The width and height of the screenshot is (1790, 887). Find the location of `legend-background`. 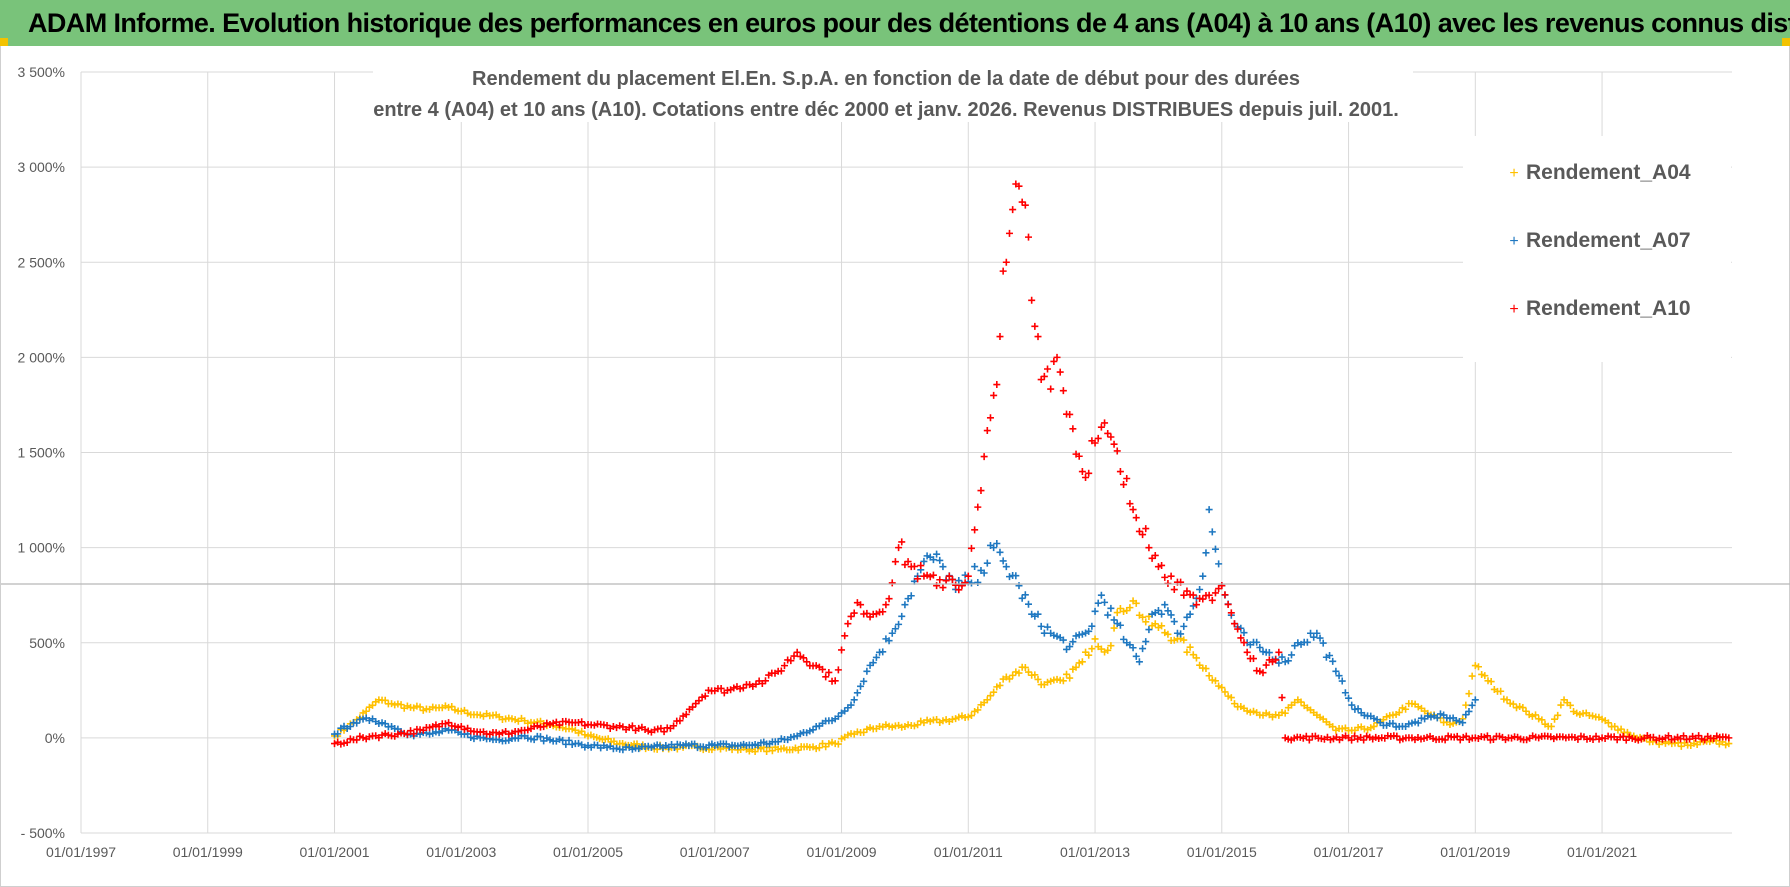

legend-background is located at coordinates (1597, 249).